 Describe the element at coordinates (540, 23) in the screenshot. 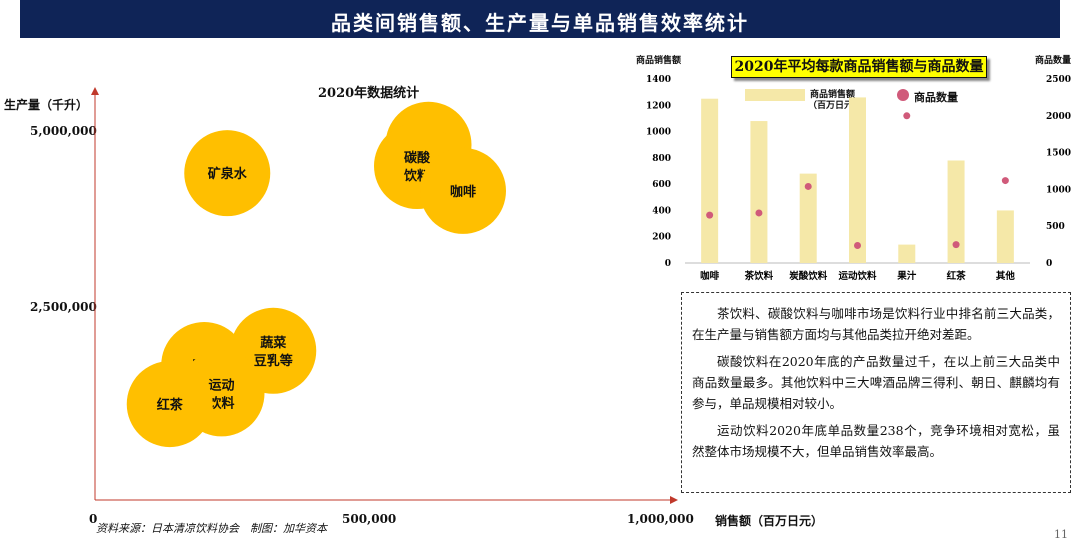

I see `page-title: 品类间销售额、生产量与单品销售效率统计` at that location.